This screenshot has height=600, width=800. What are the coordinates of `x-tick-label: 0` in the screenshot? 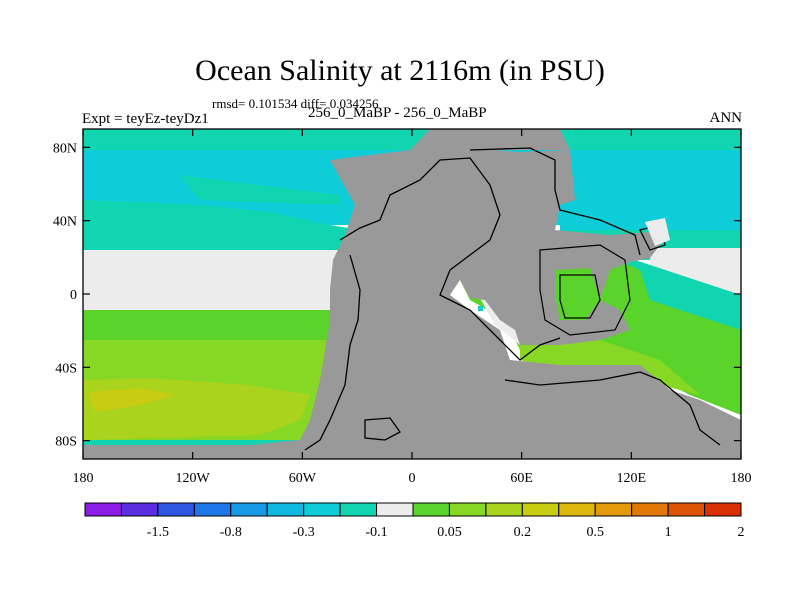 It's located at (412, 478).